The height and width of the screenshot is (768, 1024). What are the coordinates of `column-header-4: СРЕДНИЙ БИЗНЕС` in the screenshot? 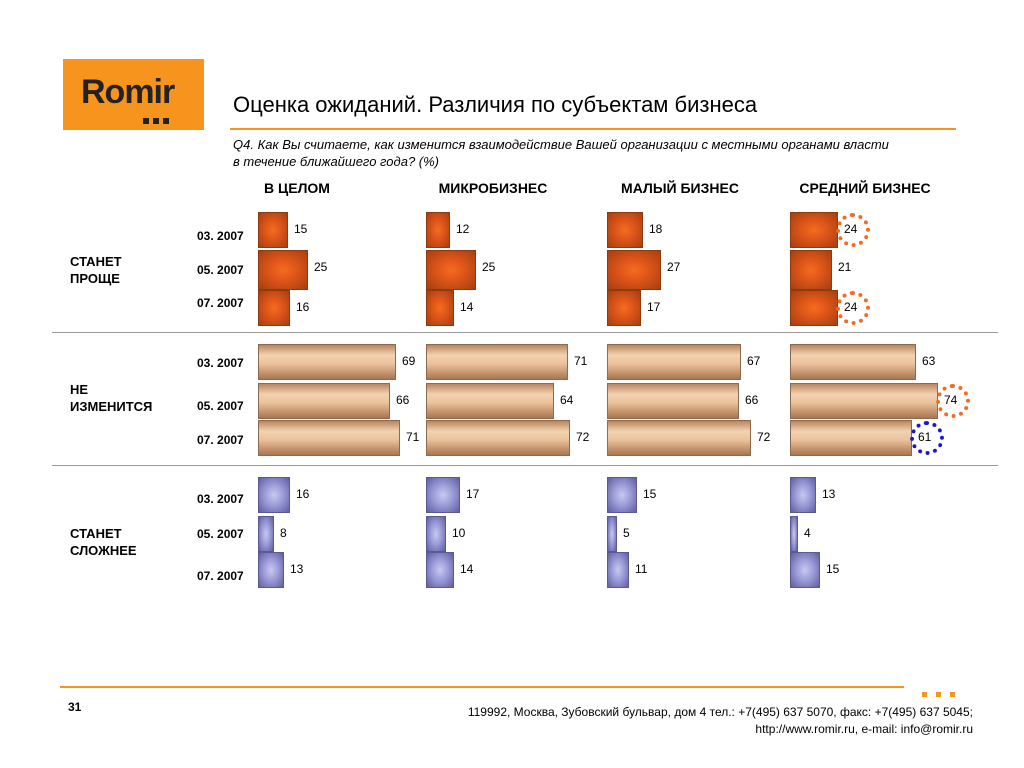 It's located at (865, 188).